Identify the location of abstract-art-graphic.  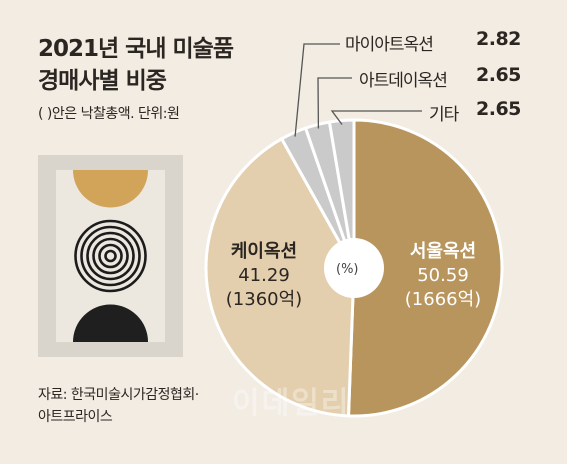
(110, 256).